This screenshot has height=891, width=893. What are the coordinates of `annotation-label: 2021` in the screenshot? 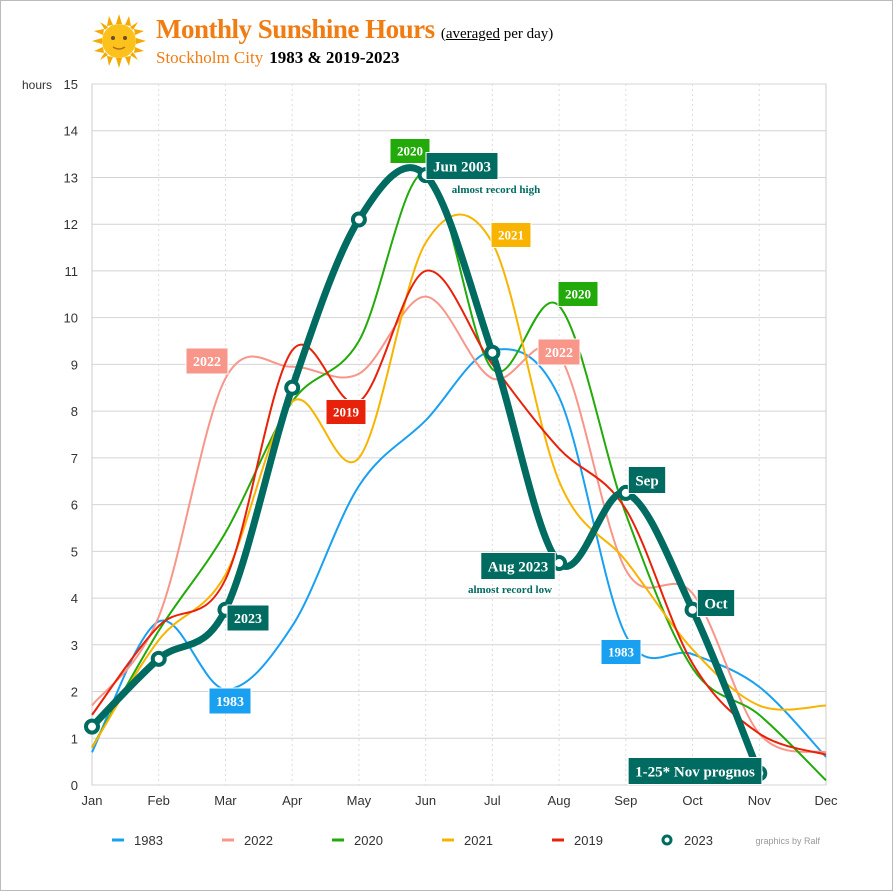 It's located at (511, 235).